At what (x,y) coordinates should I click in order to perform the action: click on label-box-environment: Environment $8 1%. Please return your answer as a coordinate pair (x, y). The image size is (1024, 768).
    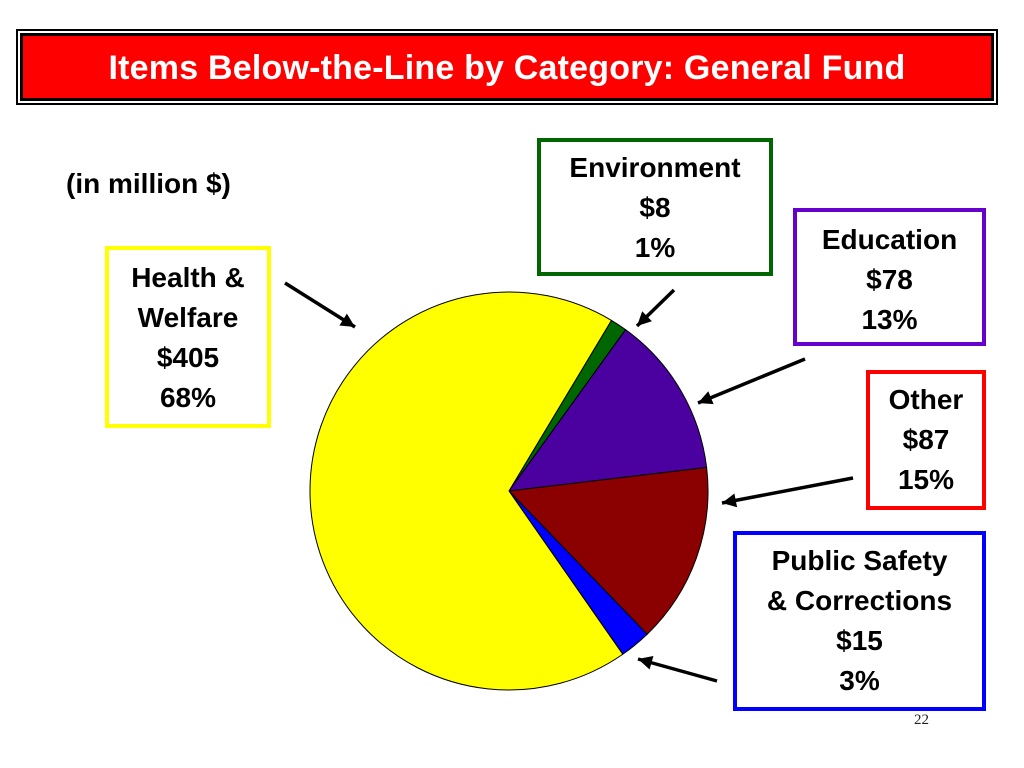
    Looking at the image, I should click on (655, 207).